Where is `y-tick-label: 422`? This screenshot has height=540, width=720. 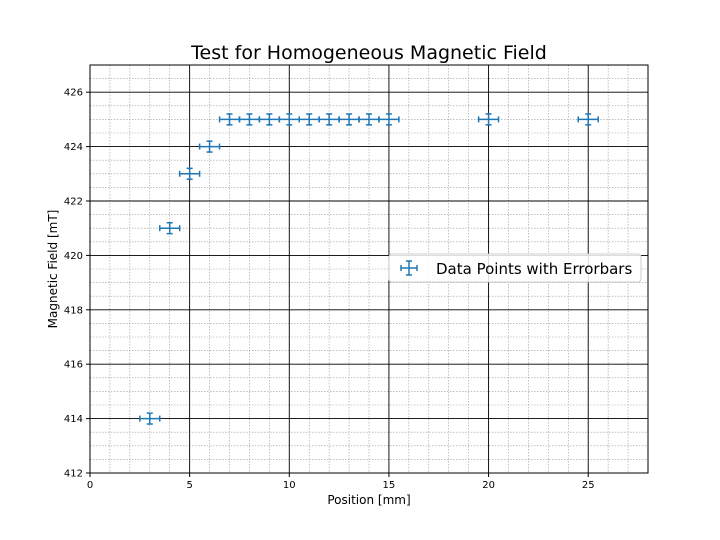
y-tick-label: 422 is located at coordinates (73, 202).